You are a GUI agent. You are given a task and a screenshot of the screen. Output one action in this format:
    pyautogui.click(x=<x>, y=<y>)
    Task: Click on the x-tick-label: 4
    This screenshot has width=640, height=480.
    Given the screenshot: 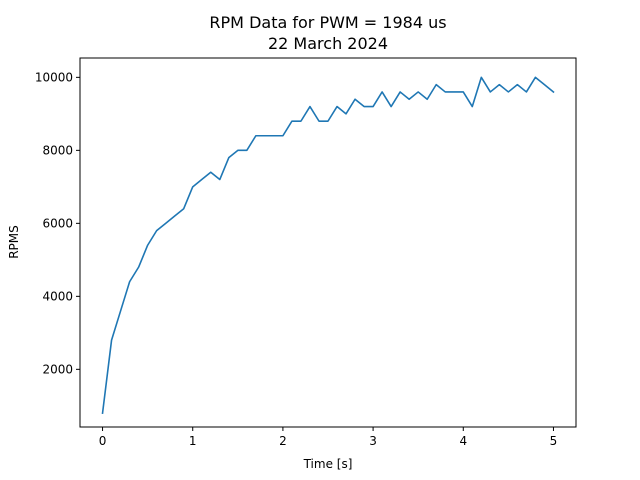 What is the action you would take?
    pyautogui.click(x=463, y=441)
    